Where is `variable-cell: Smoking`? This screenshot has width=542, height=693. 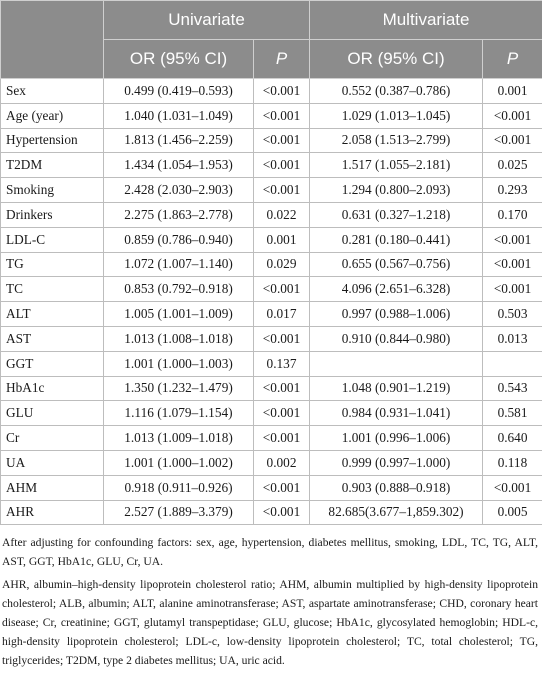 variable-cell: Smoking is located at coordinates (52, 190).